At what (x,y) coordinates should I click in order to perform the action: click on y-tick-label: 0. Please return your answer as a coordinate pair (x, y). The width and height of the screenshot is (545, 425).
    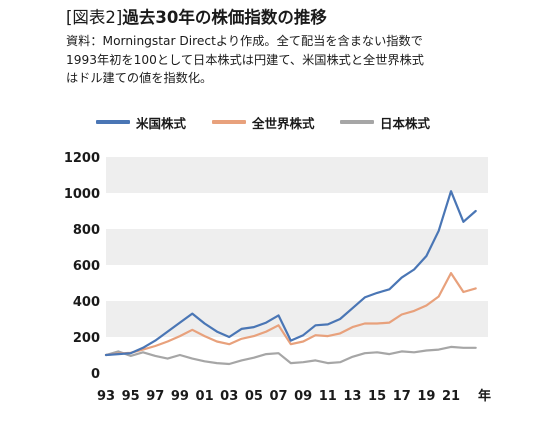
    Looking at the image, I should click on (95, 374).